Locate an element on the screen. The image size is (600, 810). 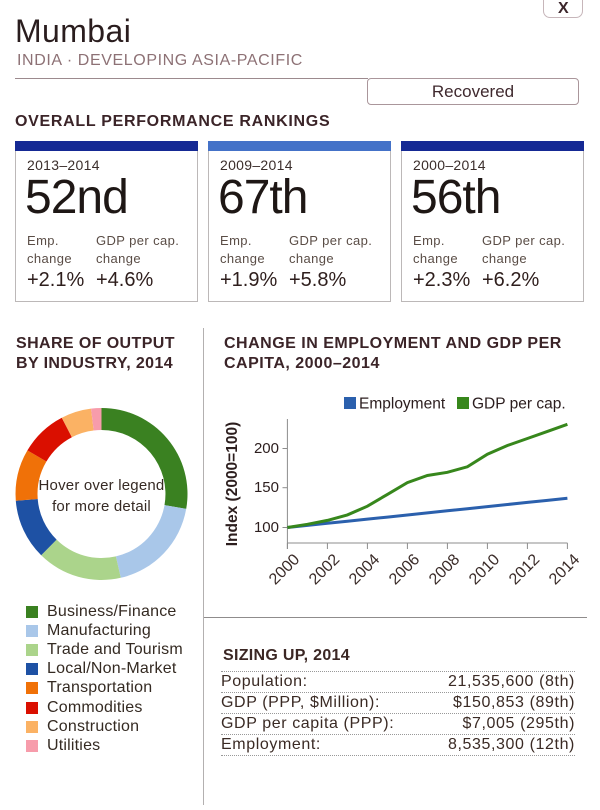
svg-text: 2010 is located at coordinates (484, 569).